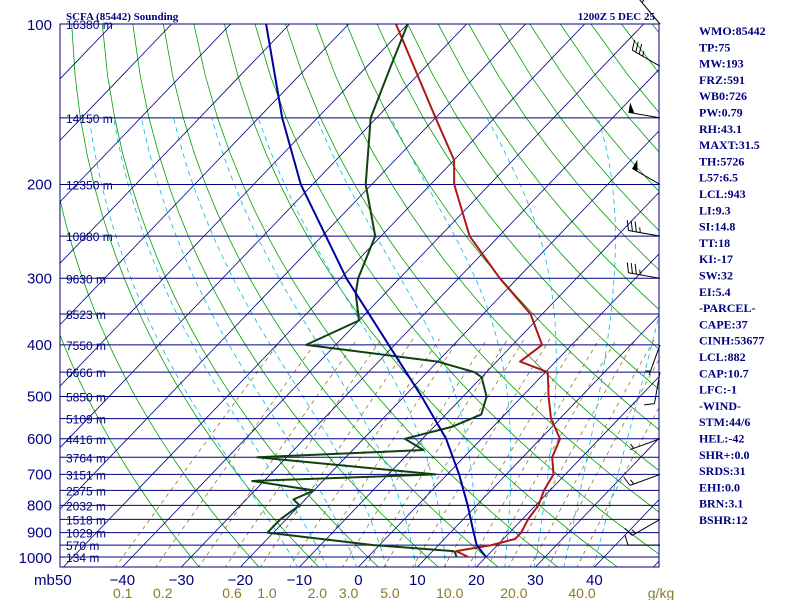 The image size is (800, 600). What do you see at coordinates (719, 487) in the screenshot?
I see `stability-index-item: EHI:0.0` at bounding box center [719, 487].